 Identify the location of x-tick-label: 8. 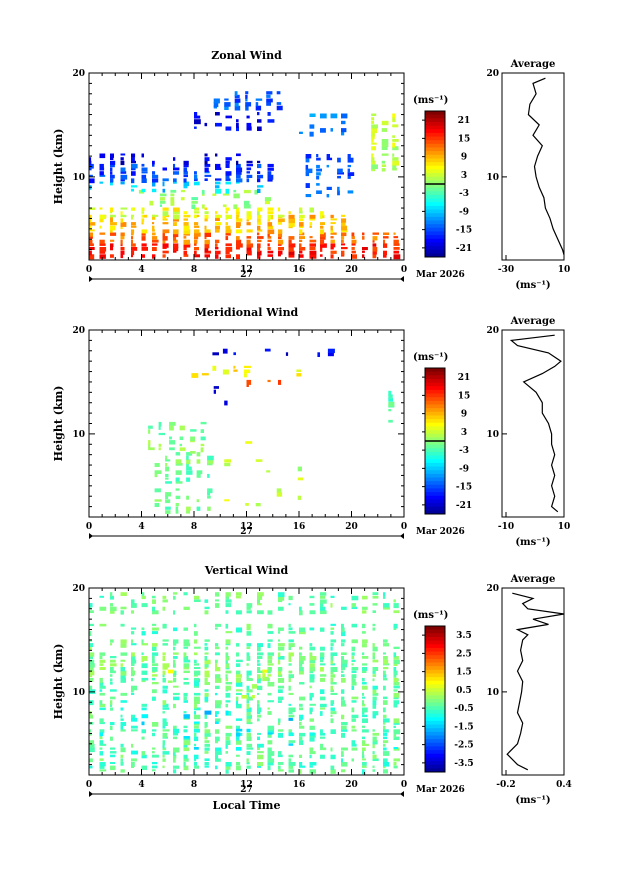
(194, 270).